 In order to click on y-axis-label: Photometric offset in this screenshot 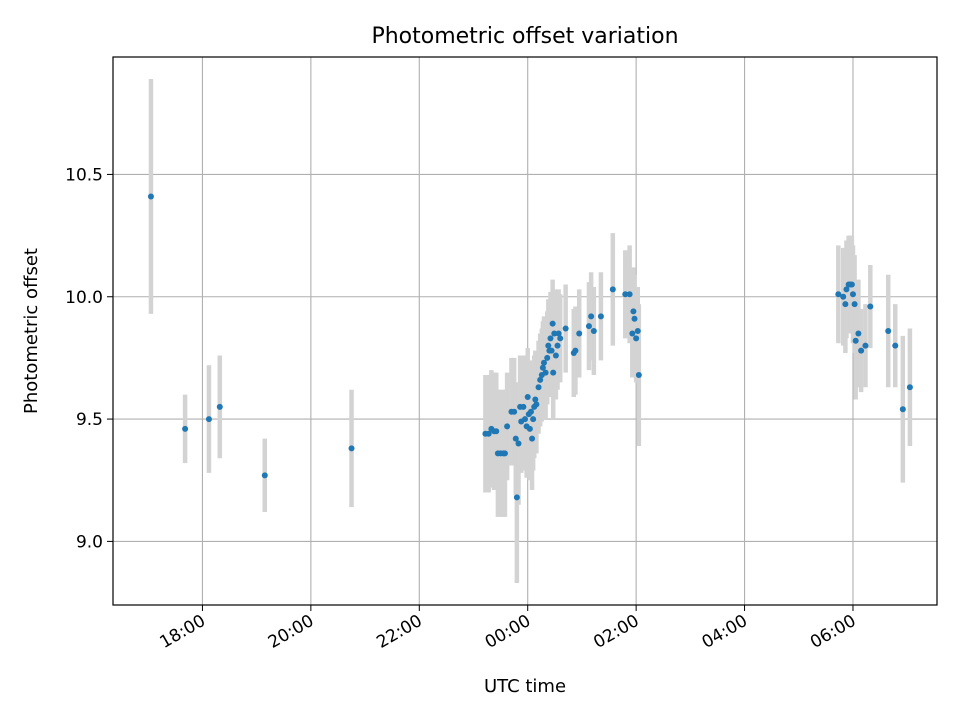, I will do `click(31, 331)`.